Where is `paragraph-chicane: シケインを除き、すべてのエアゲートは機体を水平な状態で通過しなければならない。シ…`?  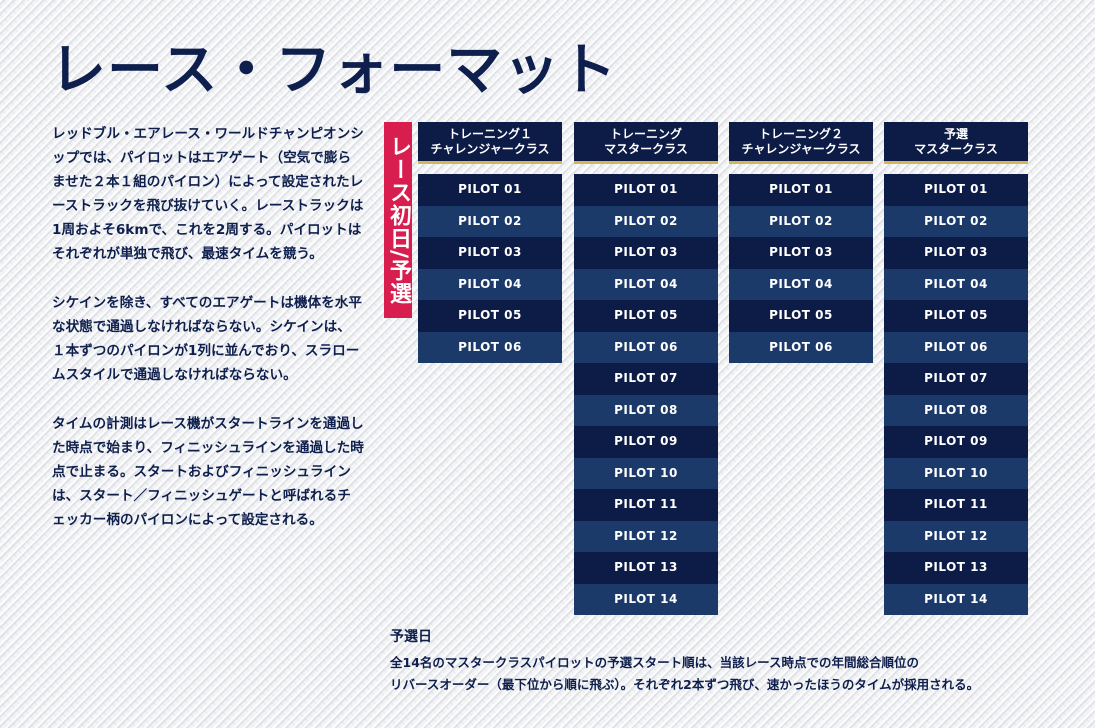 paragraph-chicane: シケインを除き、すべてのエアゲートは機体を水平な状態で通過しなければならない。シ… is located at coordinates (207, 339).